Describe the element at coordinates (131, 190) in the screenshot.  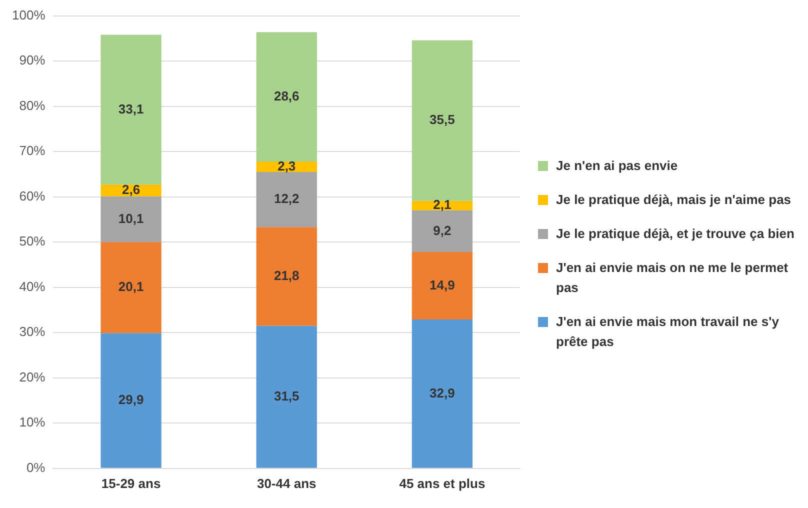
I see `data-label: 2,6` at that location.